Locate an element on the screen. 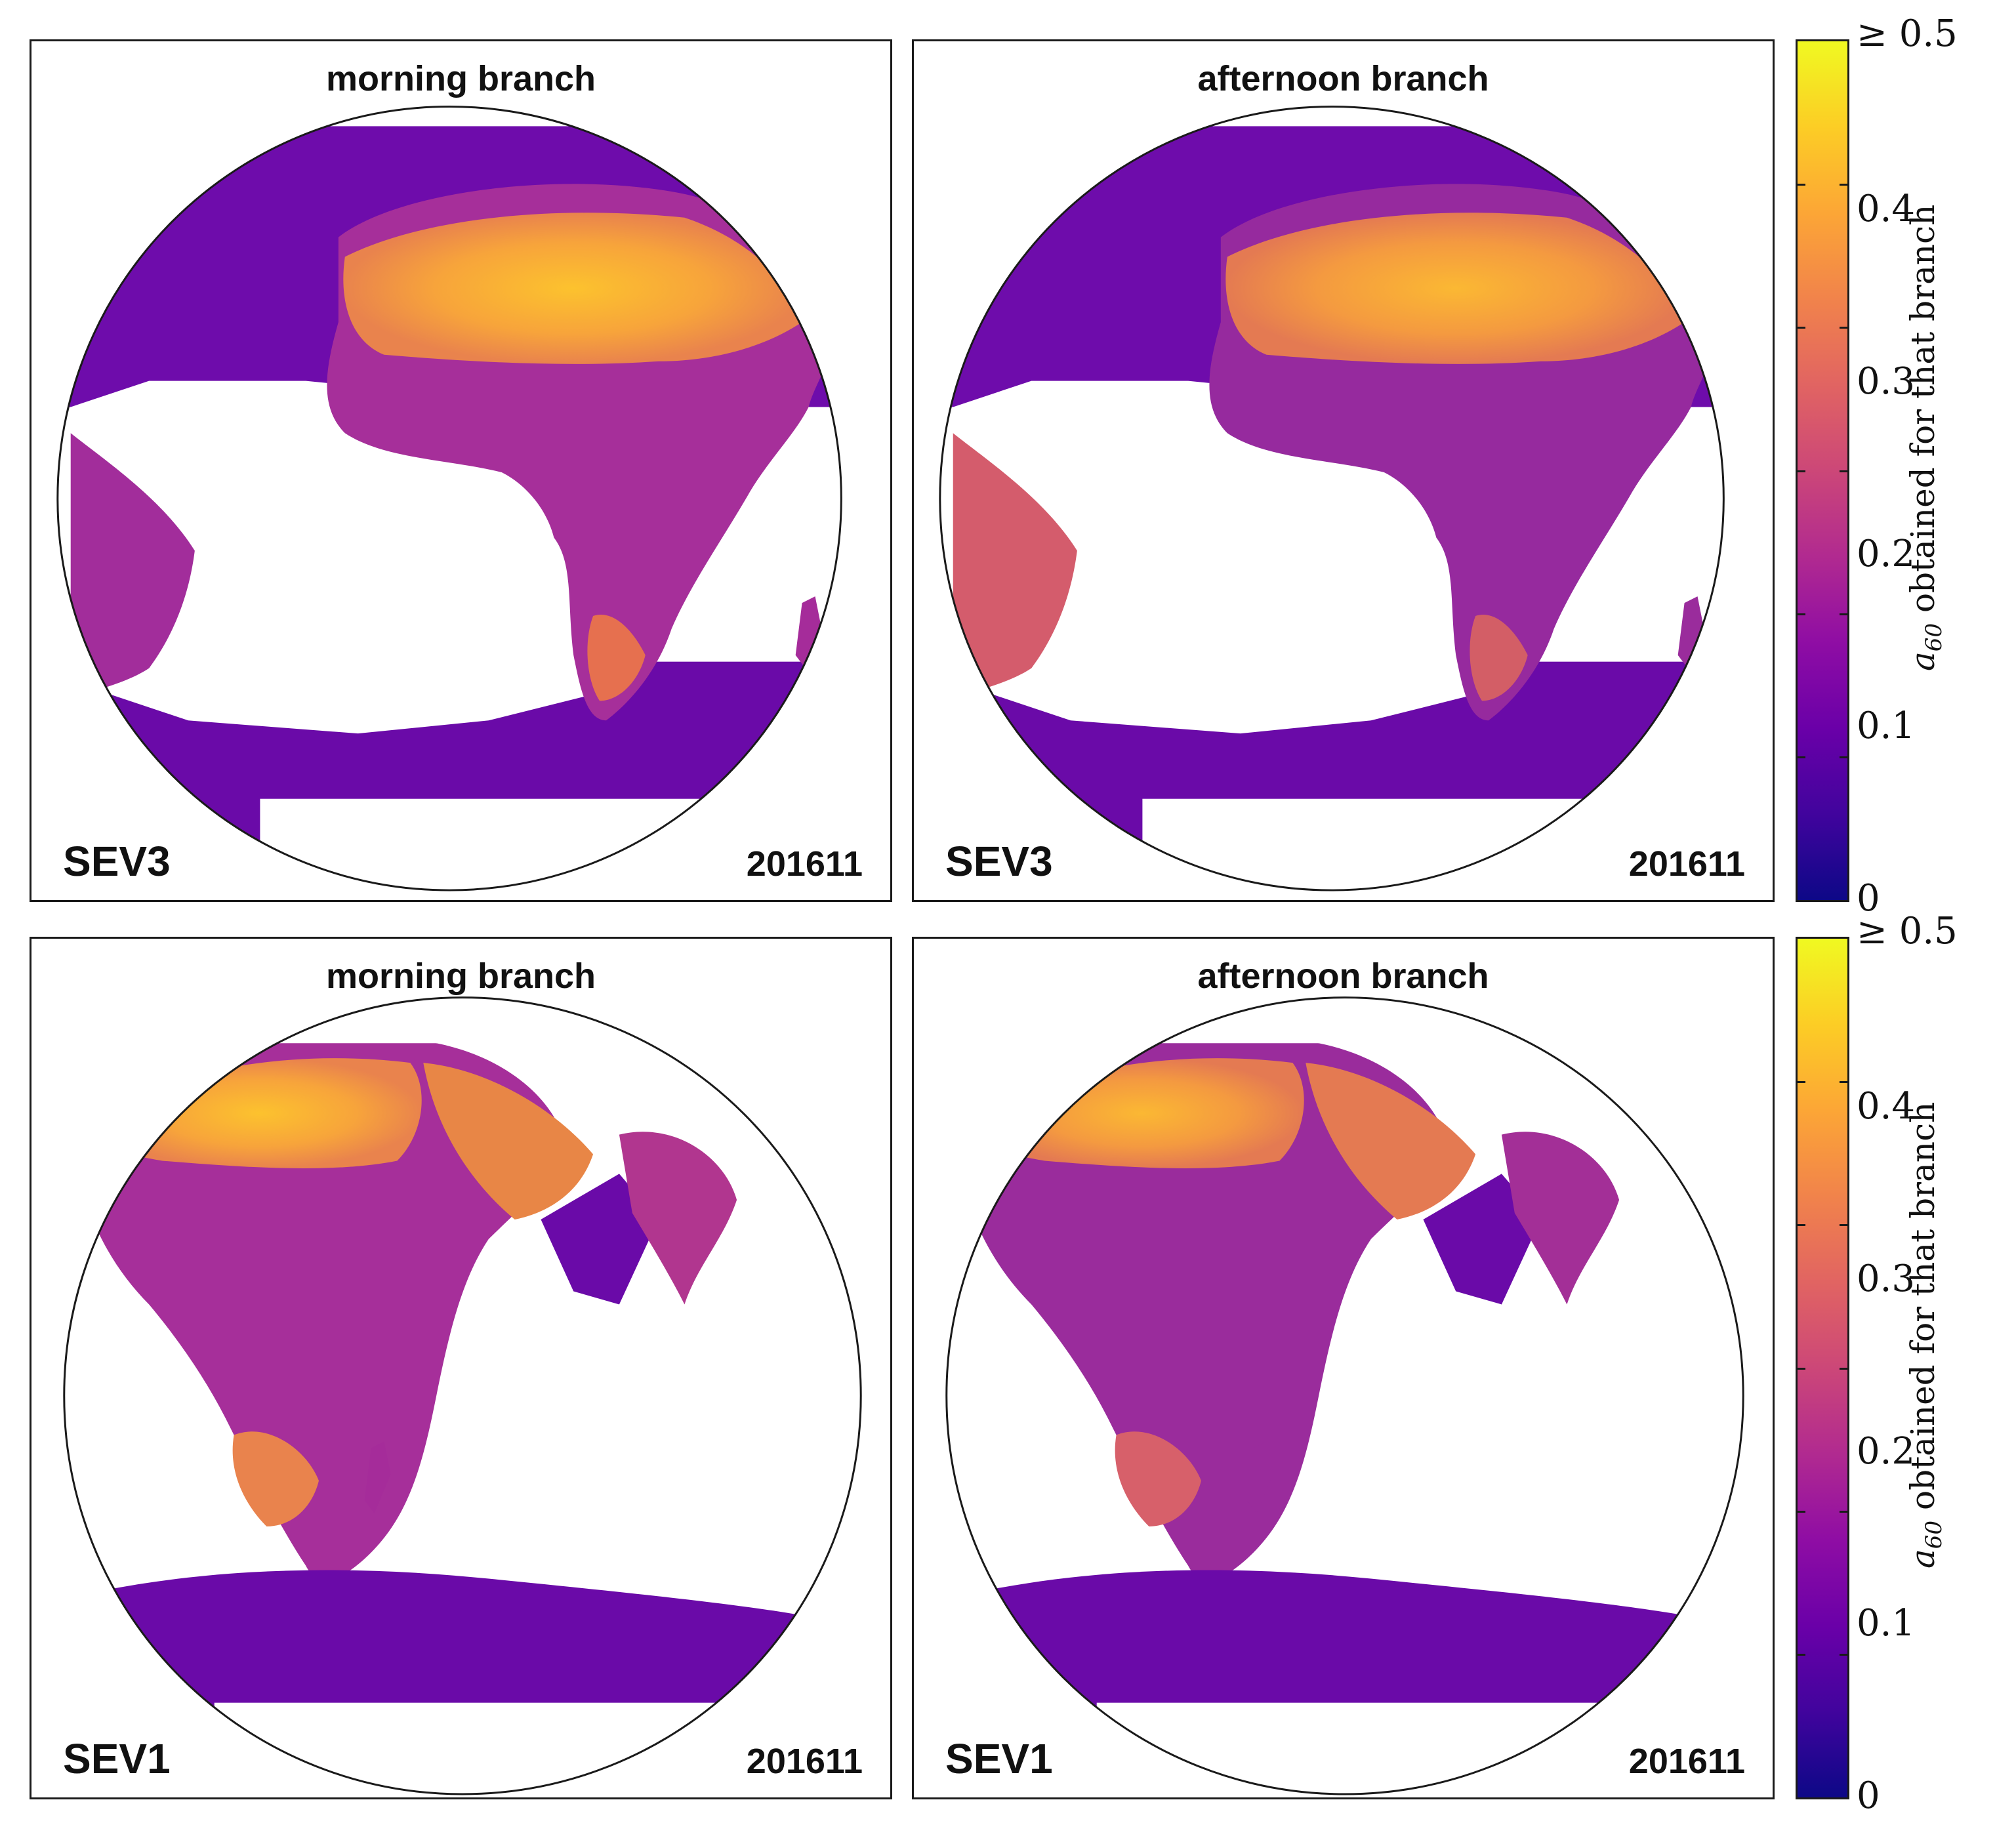  colorbar-bottom is located at coordinates (1822, 1368).